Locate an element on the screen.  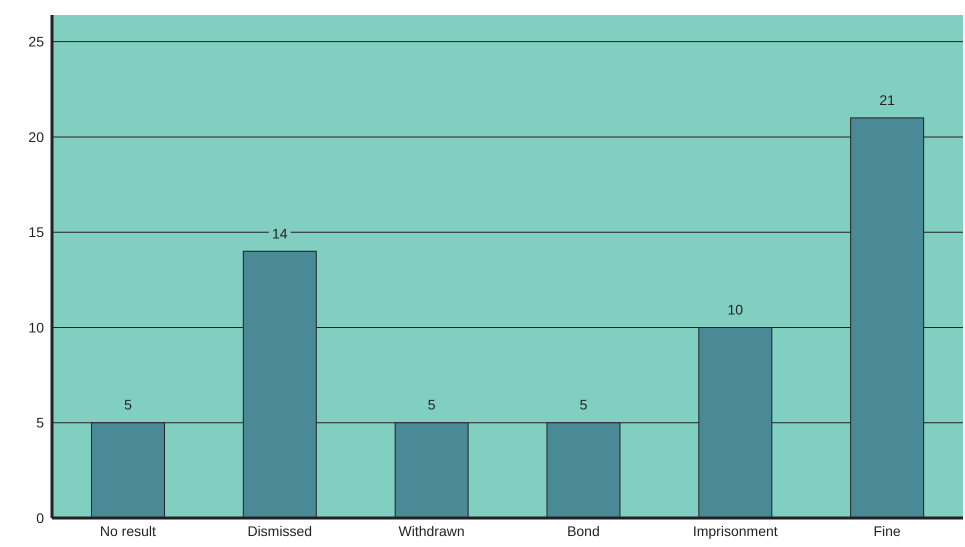
x-tick-label: Bond is located at coordinates (583, 530).